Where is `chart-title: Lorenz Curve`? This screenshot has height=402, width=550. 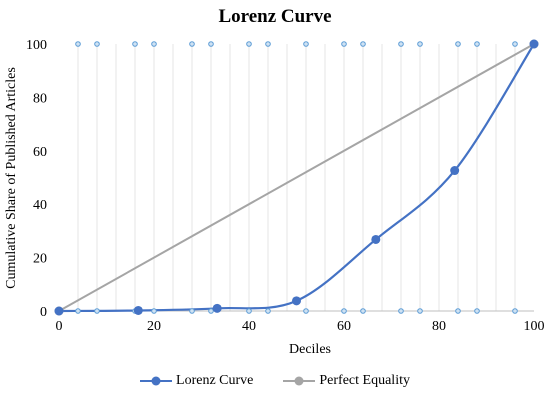
chart-title: Lorenz Curve is located at coordinates (275, 16).